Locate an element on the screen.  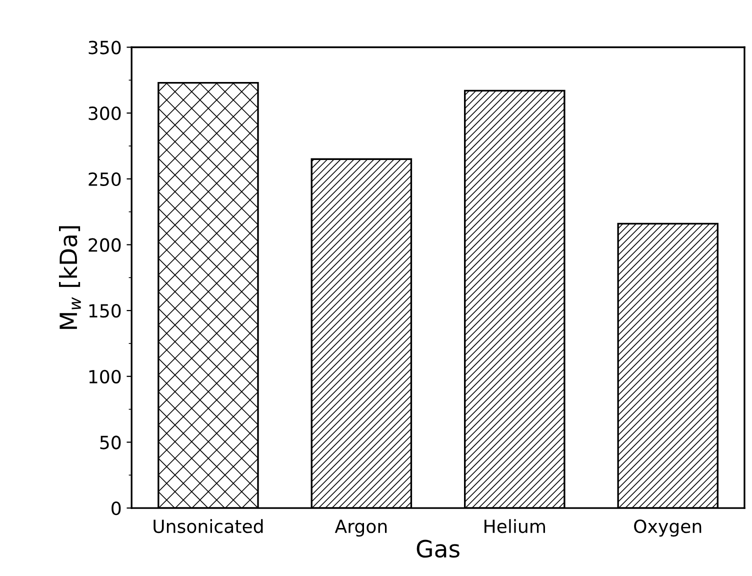
x-tick-label: Oxygen is located at coordinates (668, 528).